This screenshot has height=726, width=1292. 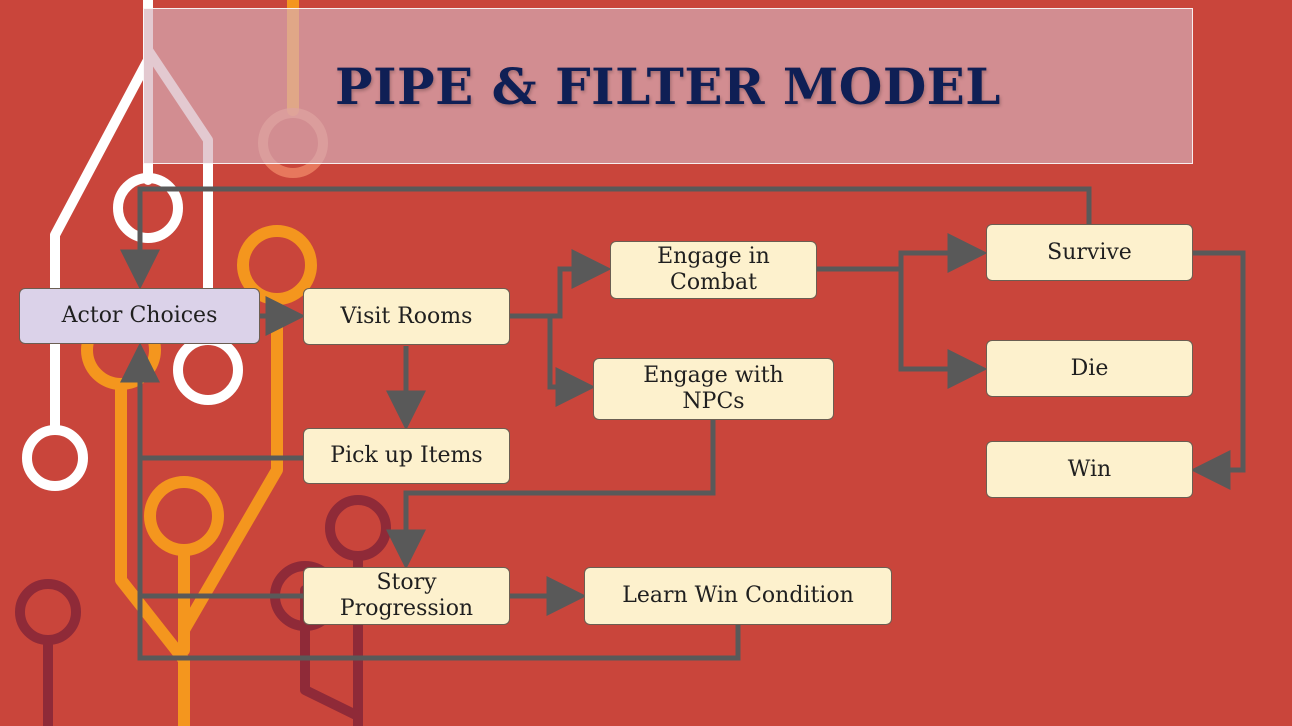 What do you see at coordinates (713, 389) in the screenshot?
I see `node-engage-with-npcs: Engage with NPCs` at bounding box center [713, 389].